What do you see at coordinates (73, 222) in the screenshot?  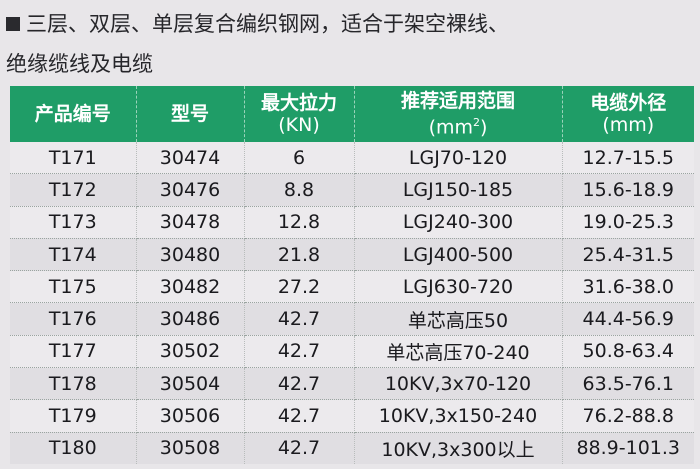 I see `cell-code: T173` at bounding box center [73, 222].